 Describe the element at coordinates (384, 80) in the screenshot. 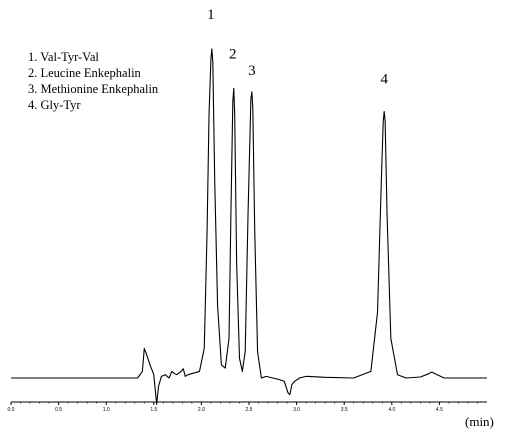

I see `peak-label-4: 4` at that location.